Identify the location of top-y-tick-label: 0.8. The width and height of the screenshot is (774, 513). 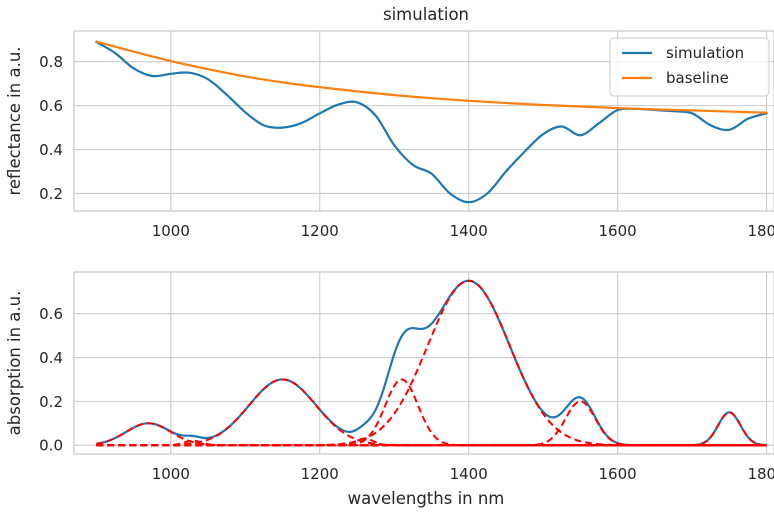
(51, 62).